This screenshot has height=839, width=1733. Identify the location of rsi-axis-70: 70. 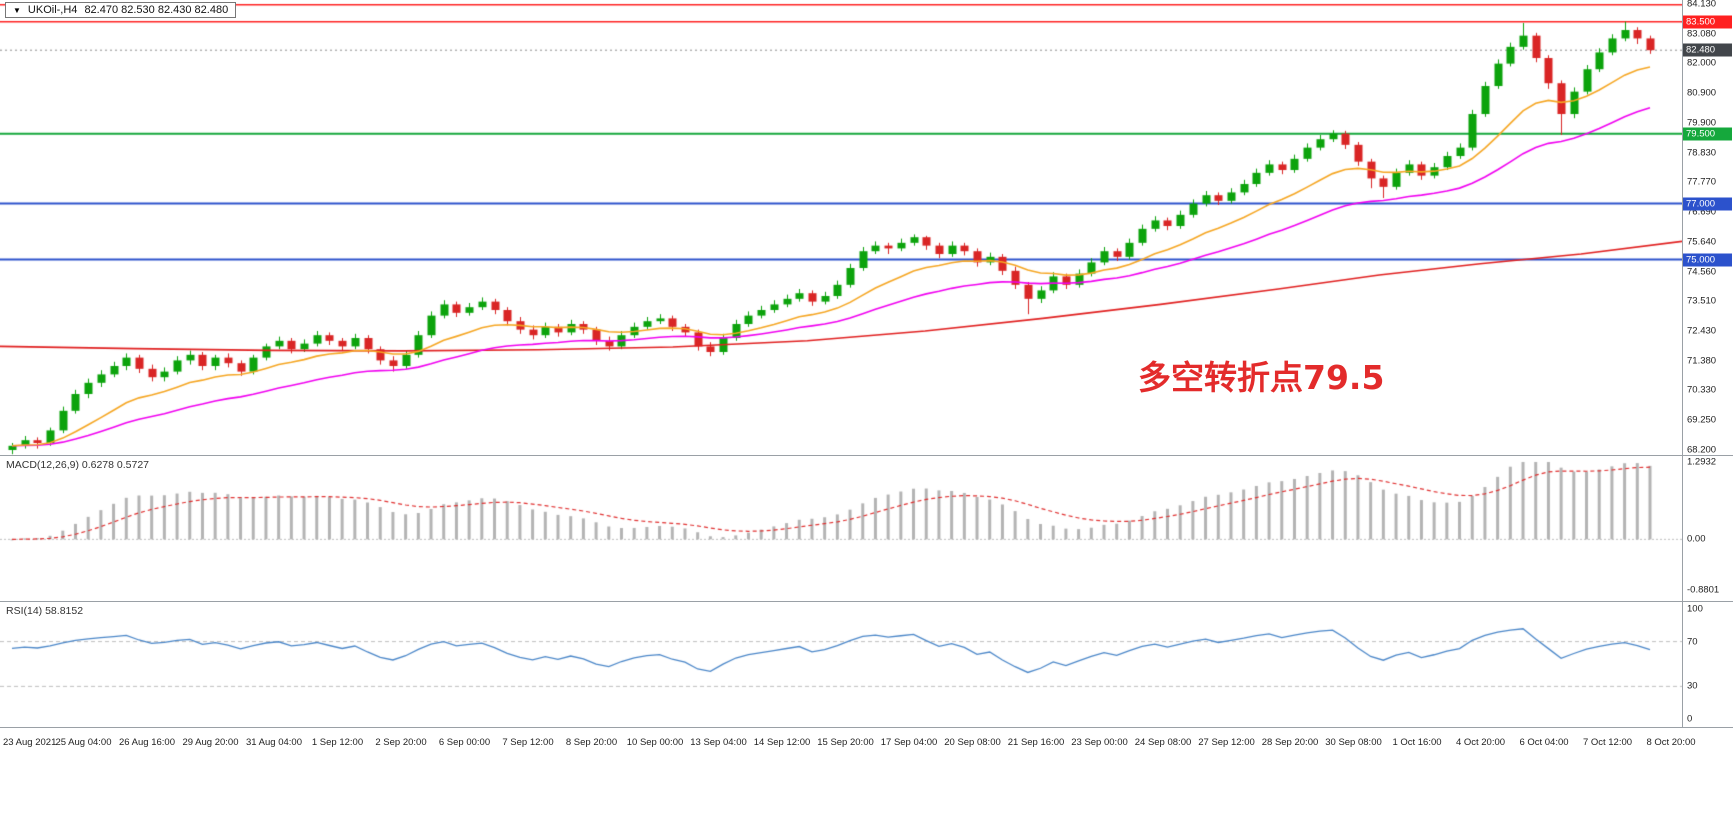
(1692, 642).